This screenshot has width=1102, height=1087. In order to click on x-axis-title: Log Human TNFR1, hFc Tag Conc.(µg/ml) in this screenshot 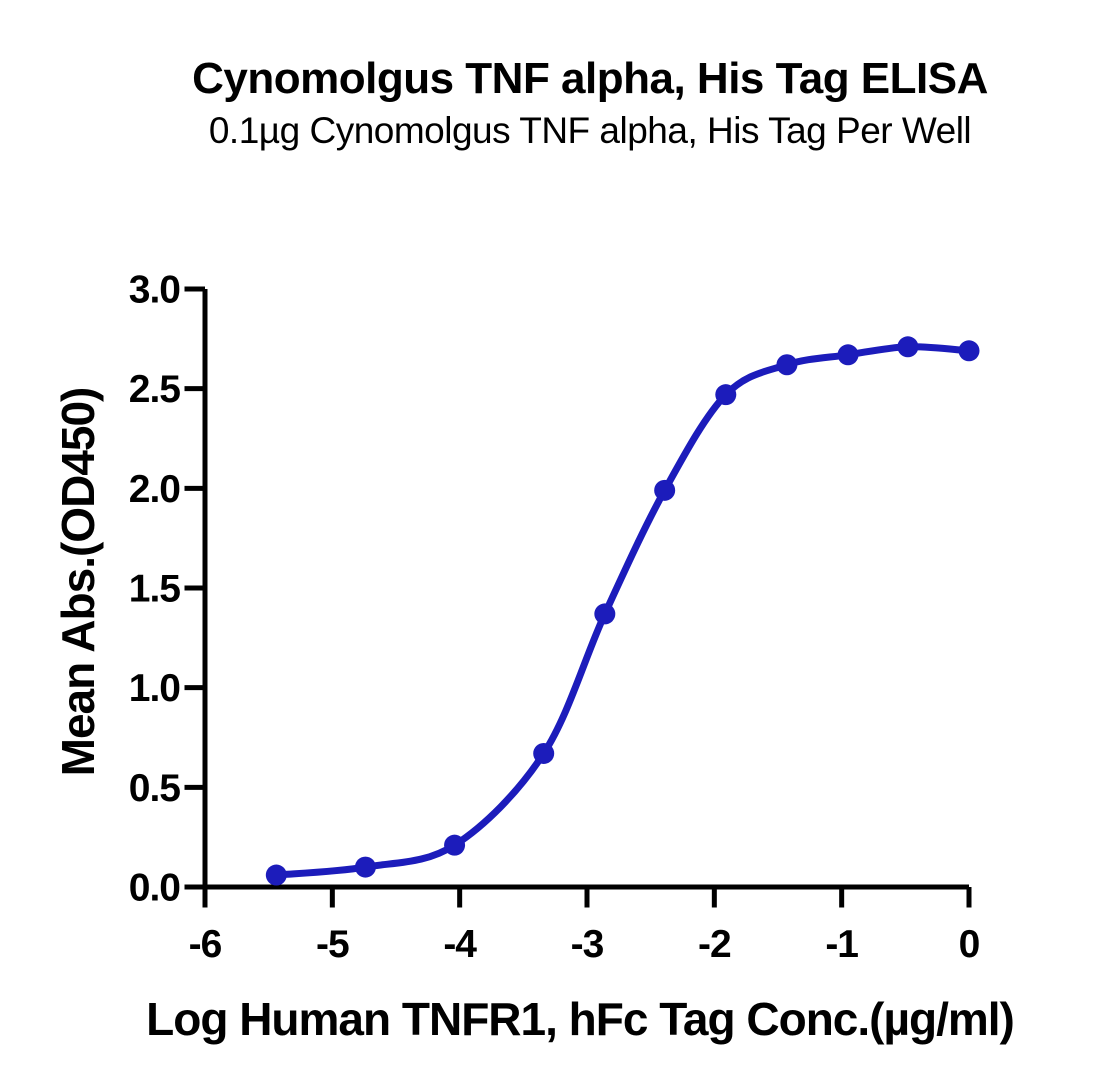, I will do `click(580, 1019)`.